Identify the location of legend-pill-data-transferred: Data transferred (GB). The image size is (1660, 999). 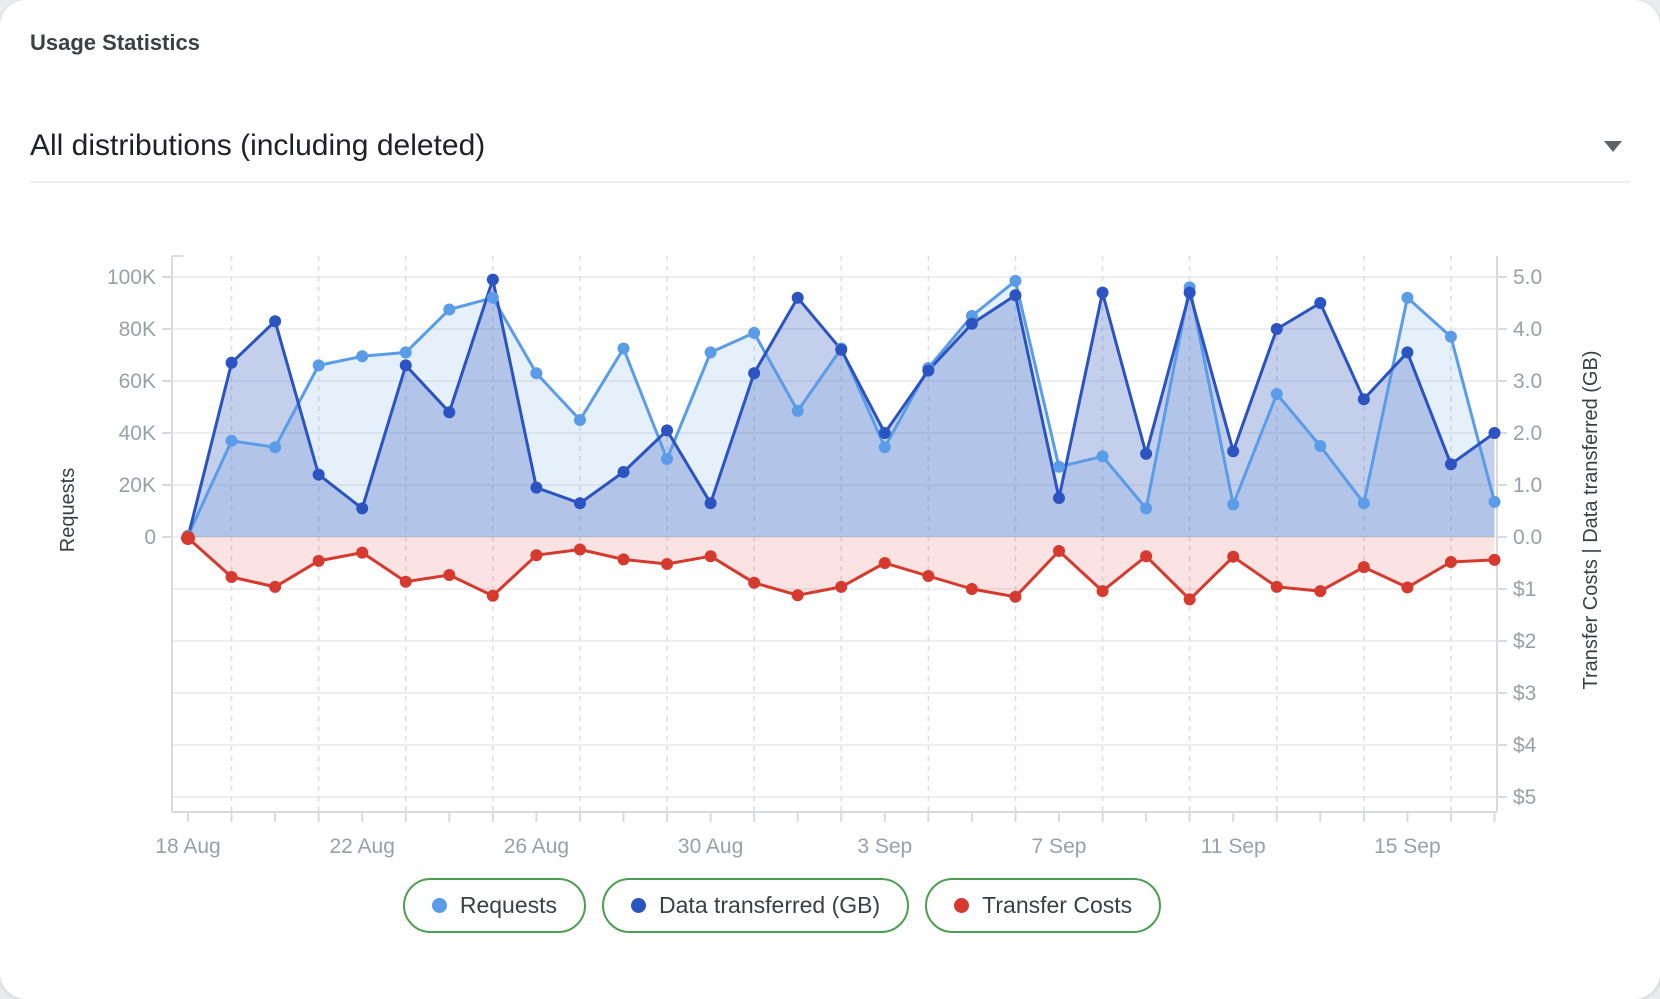
(756, 905).